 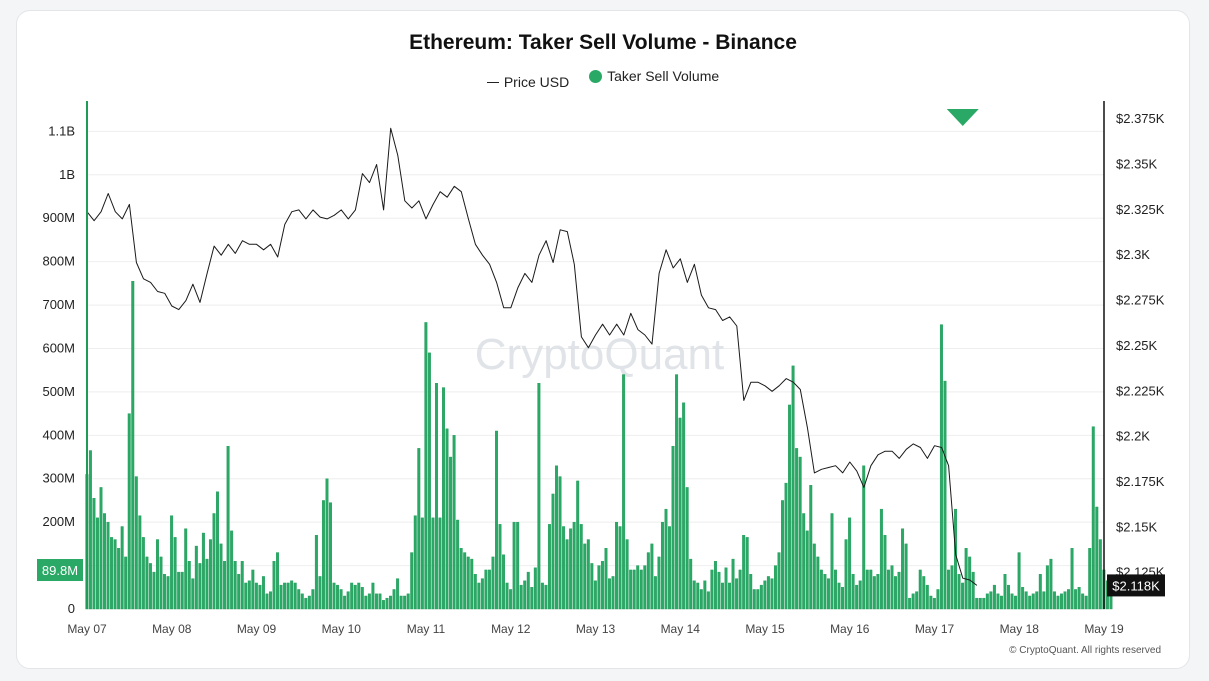 I want to click on y-right-tick-label: $2.275K, so click(x=1140, y=300).